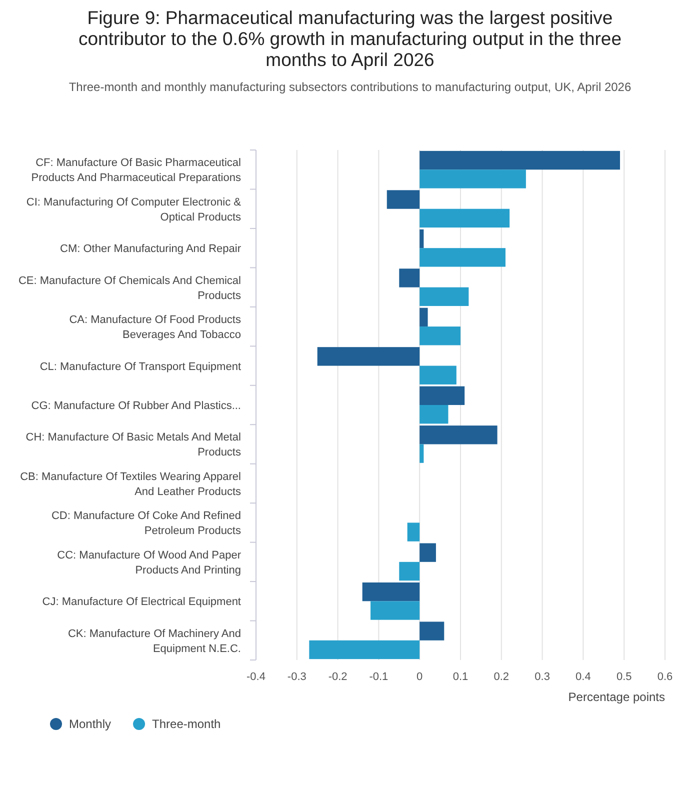  I want to click on legend-label: Three-month, so click(186, 724).